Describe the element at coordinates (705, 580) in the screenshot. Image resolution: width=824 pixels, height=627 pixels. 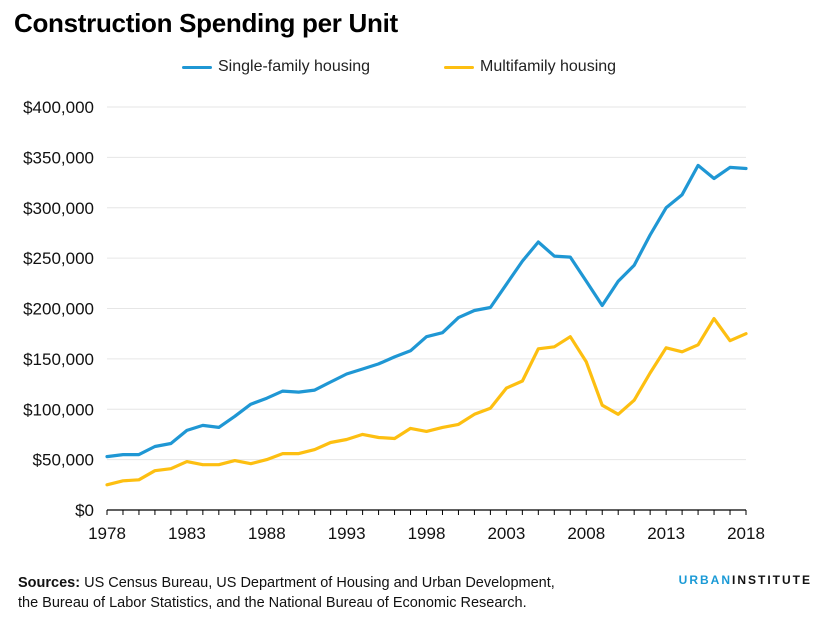
I see `brand-part-1: URBAN` at that location.